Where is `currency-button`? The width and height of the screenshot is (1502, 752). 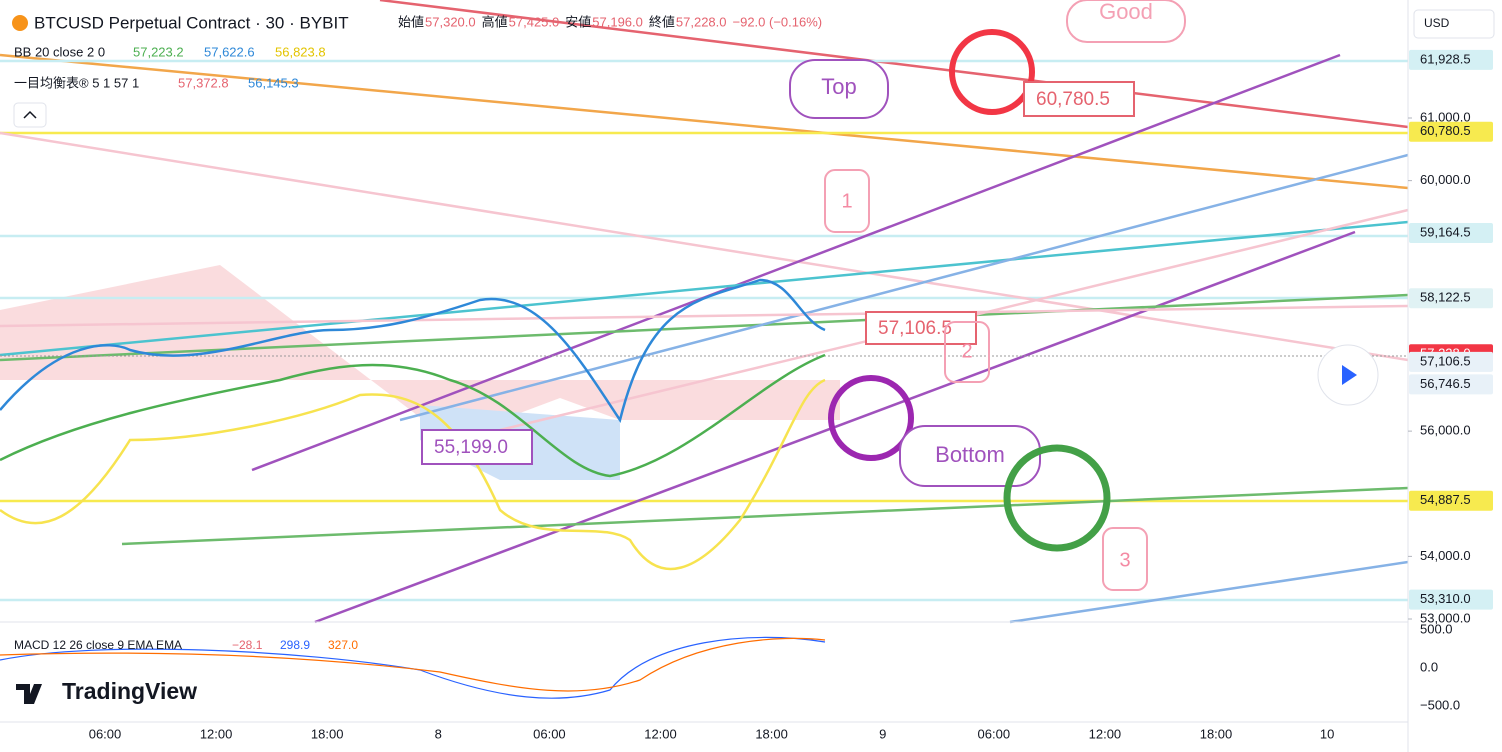
currency-button is located at coordinates (1454, 24).